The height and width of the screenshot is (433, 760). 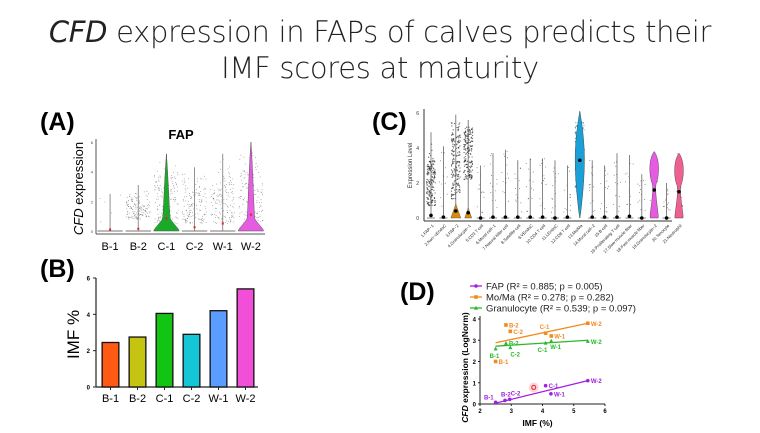 I want to click on chart-b-x-tick-label: C-1, so click(x=165, y=399).